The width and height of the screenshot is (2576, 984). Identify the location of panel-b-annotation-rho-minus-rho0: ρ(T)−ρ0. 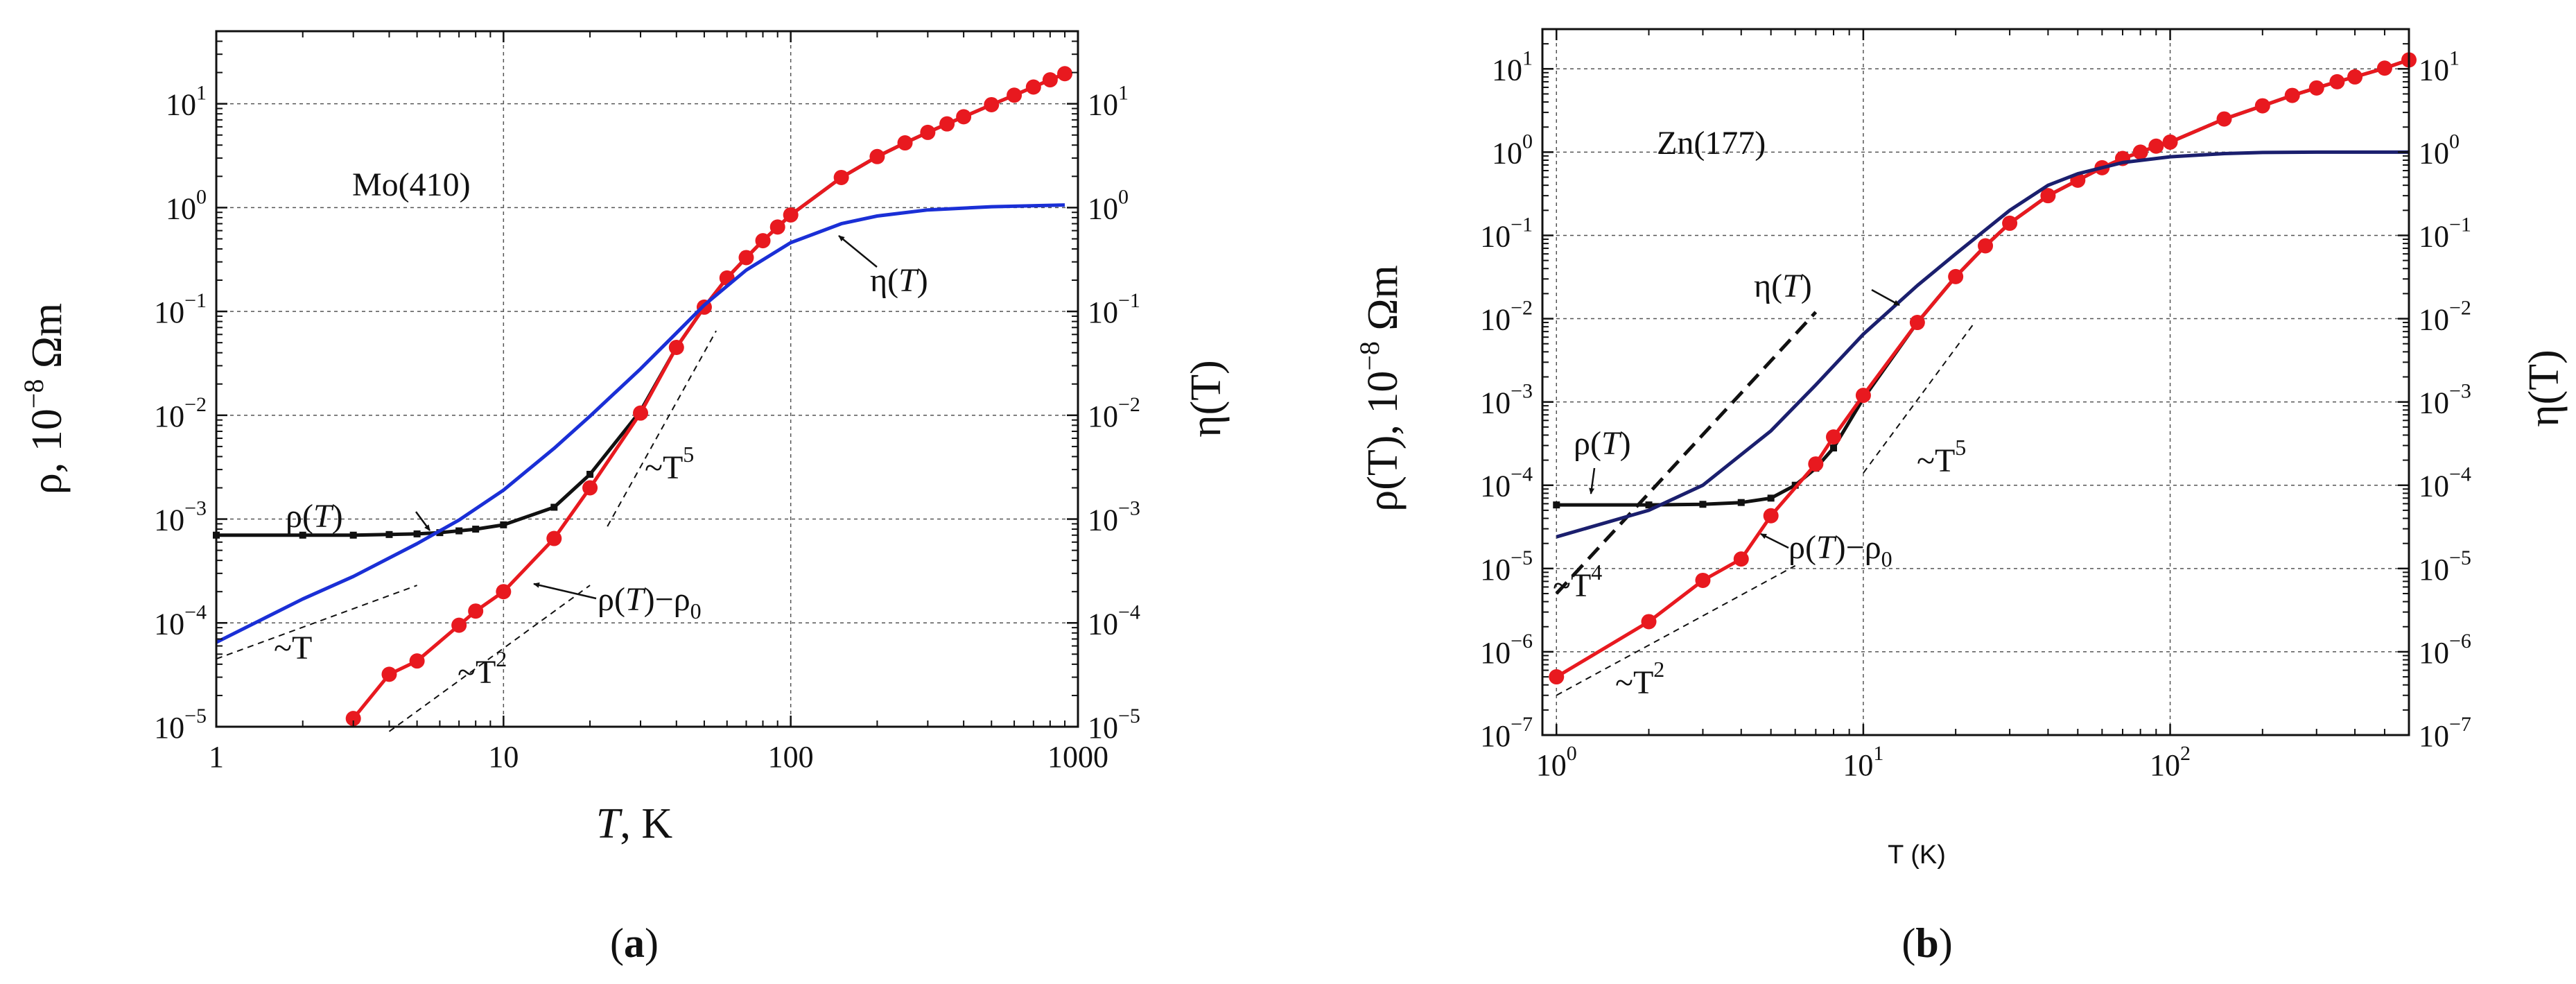
(1840, 550).